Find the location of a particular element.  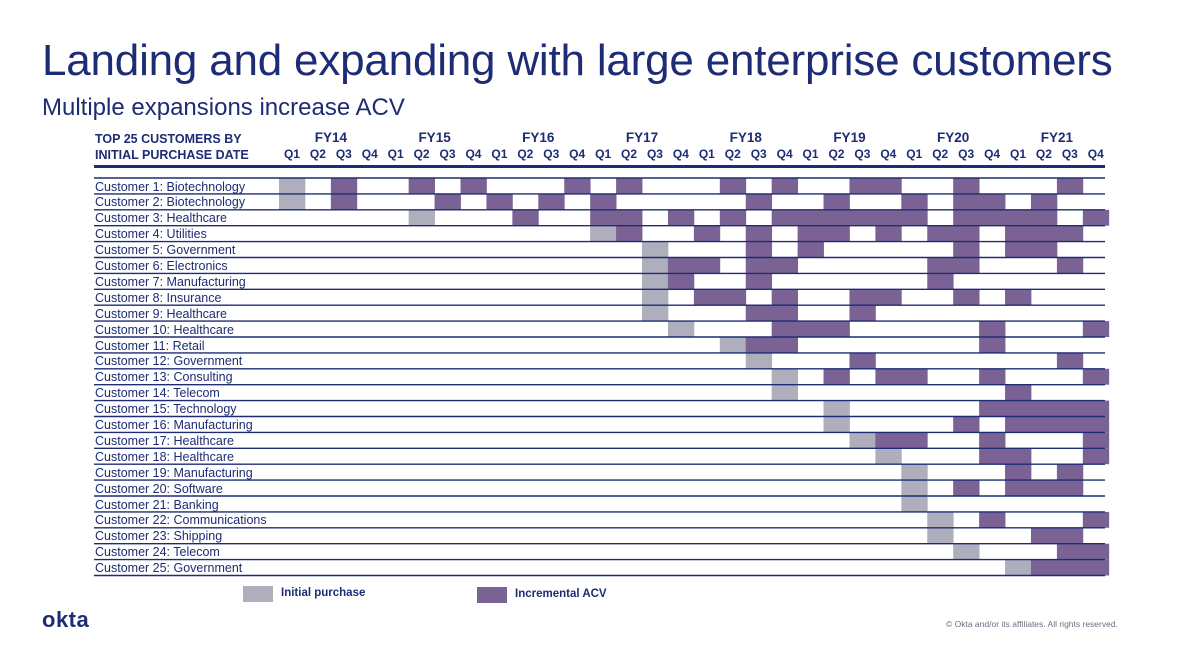

fiscal-year-label: FY14 is located at coordinates (330, 137).